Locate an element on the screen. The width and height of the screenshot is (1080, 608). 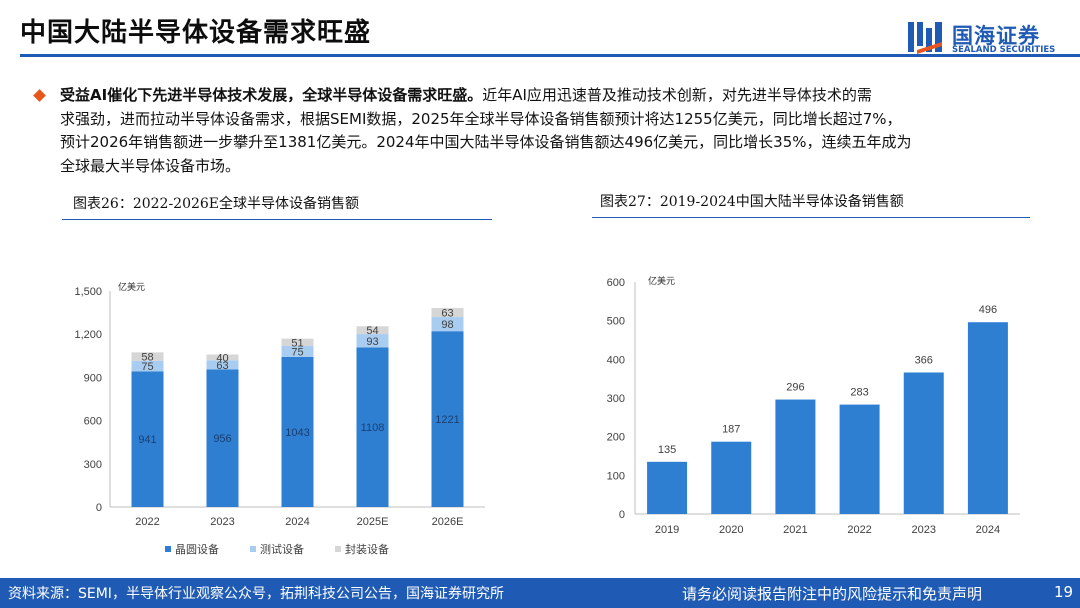
chart2-xtick-label: 2021 is located at coordinates (795, 530).